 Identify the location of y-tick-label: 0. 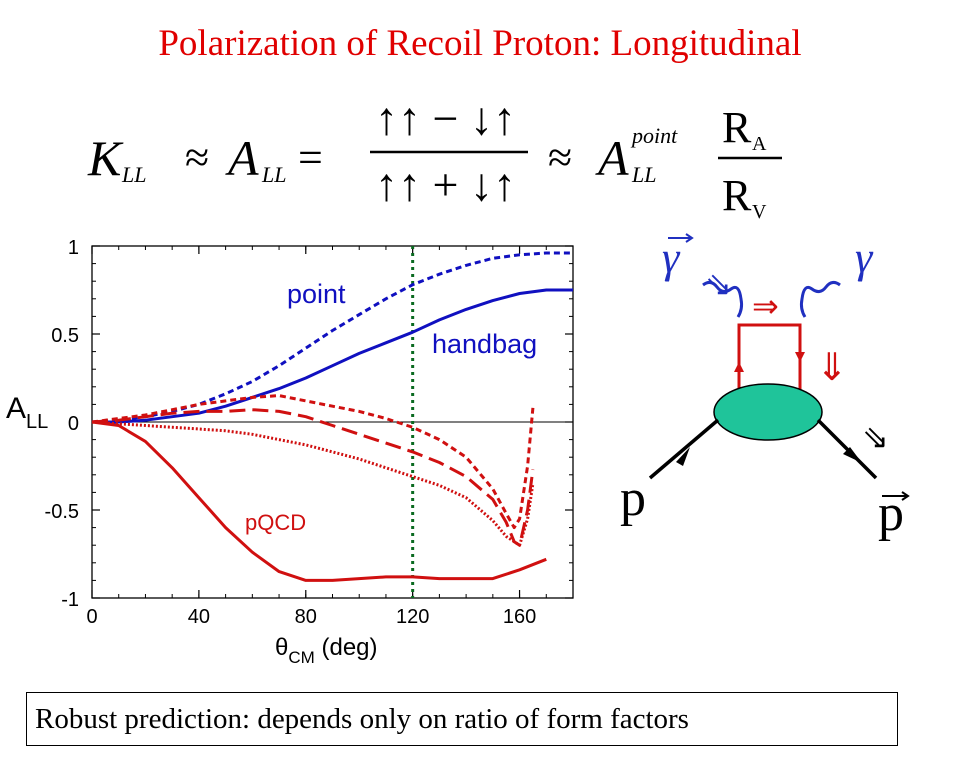
(73, 424).